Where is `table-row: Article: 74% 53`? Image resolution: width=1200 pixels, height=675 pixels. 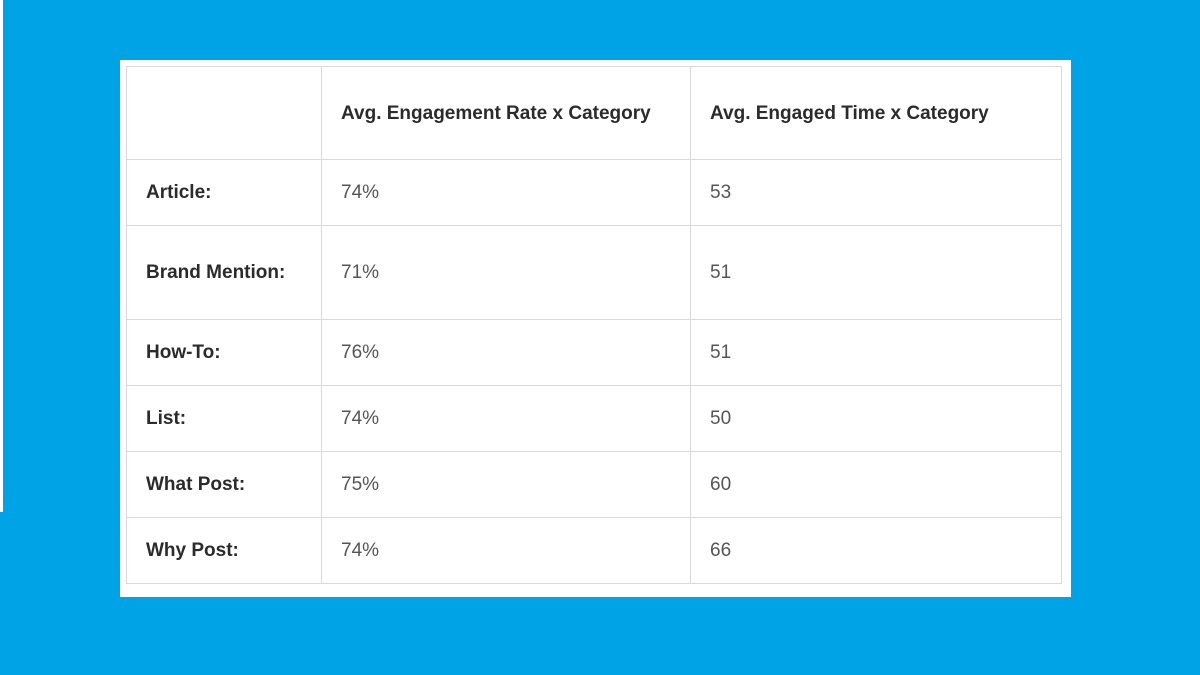
table-row: Article: 74% 53 is located at coordinates (594, 192).